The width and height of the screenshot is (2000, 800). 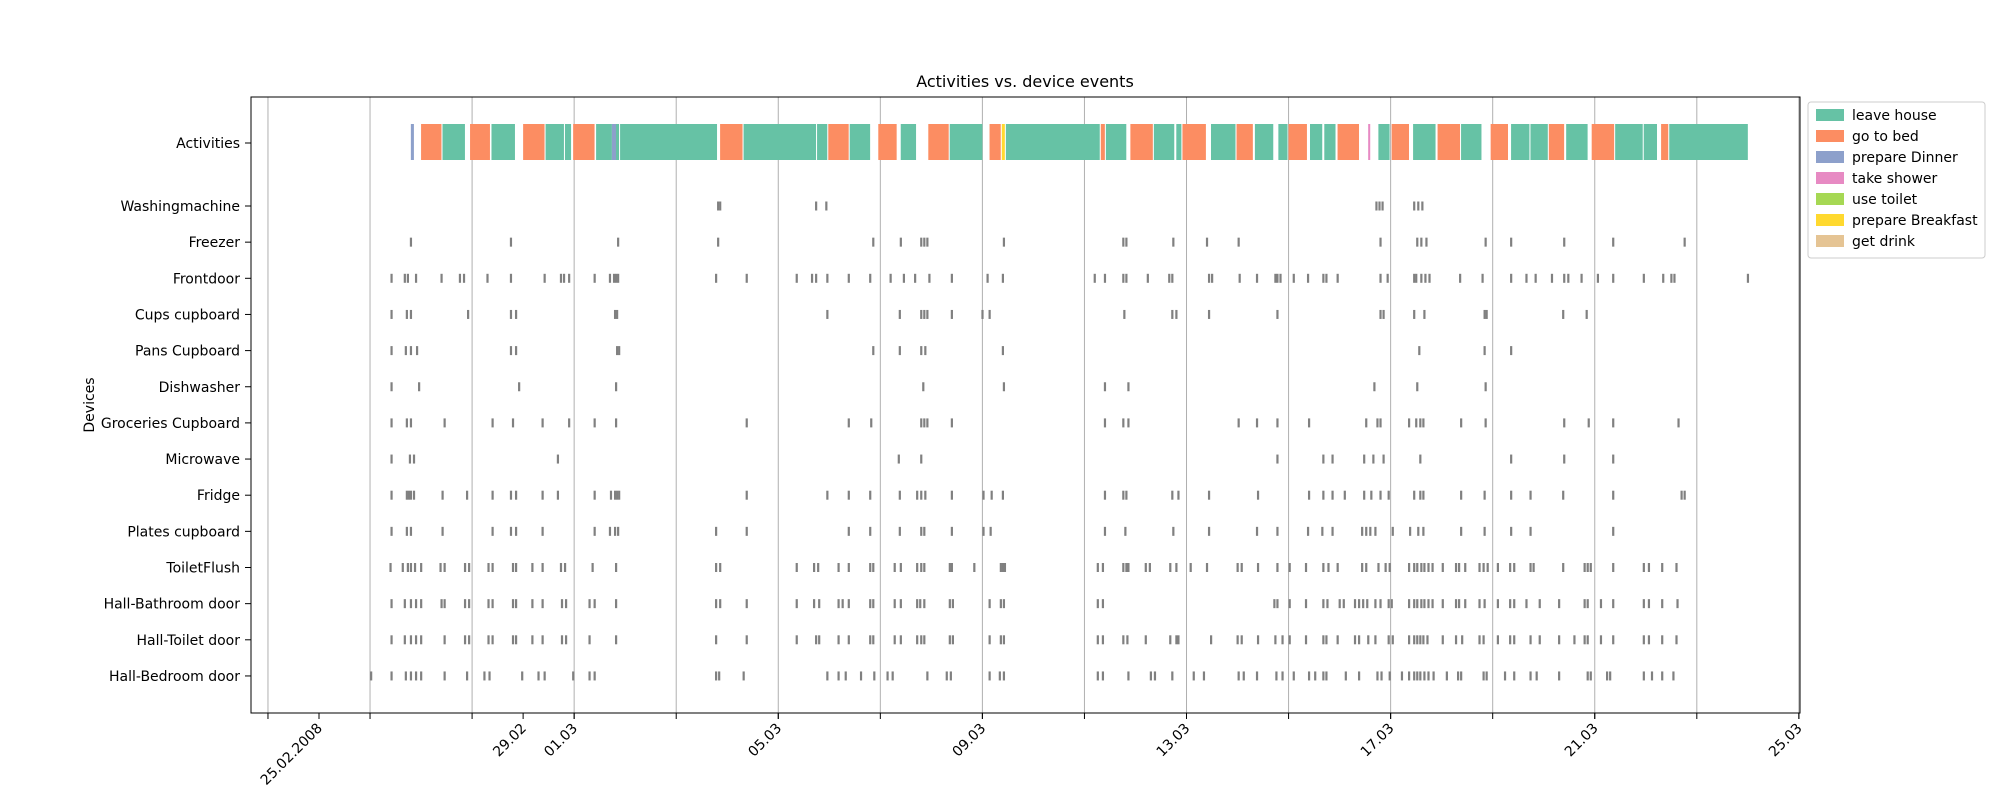 I want to click on y-tick-label: ToiletFlush, so click(x=202, y=569).